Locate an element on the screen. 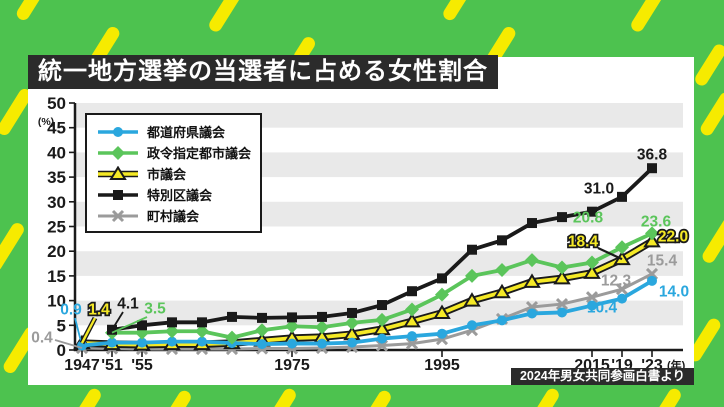 This screenshot has width=724, height=407. svg-text: 18.4 is located at coordinates (583, 242).